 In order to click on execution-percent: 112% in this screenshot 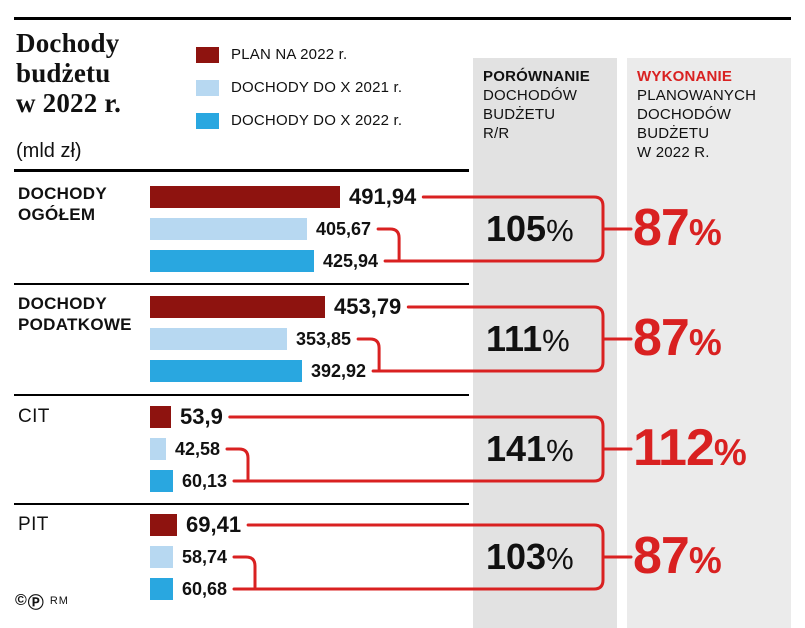, I will do `click(690, 448)`.